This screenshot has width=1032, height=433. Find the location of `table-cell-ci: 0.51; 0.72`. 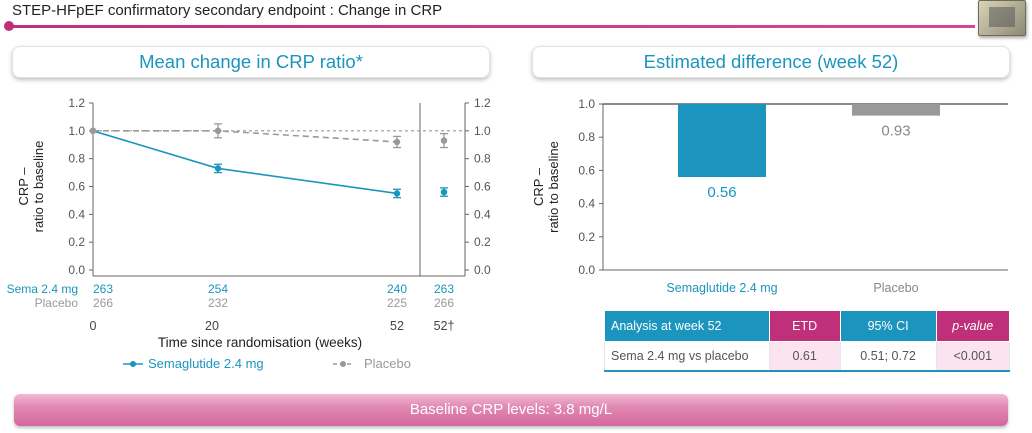

table-cell-ci: 0.51; 0.72 is located at coordinates (888, 356).